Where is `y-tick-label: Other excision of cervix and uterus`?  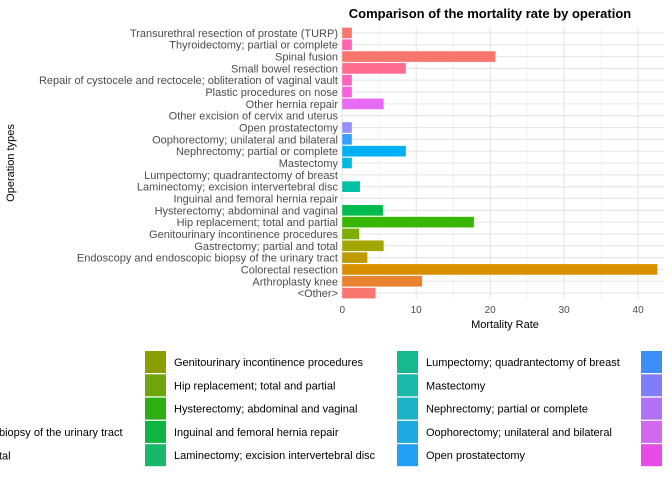 y-tick-label: Other excision of cervix and uterus is located at coordinates (254, 117).